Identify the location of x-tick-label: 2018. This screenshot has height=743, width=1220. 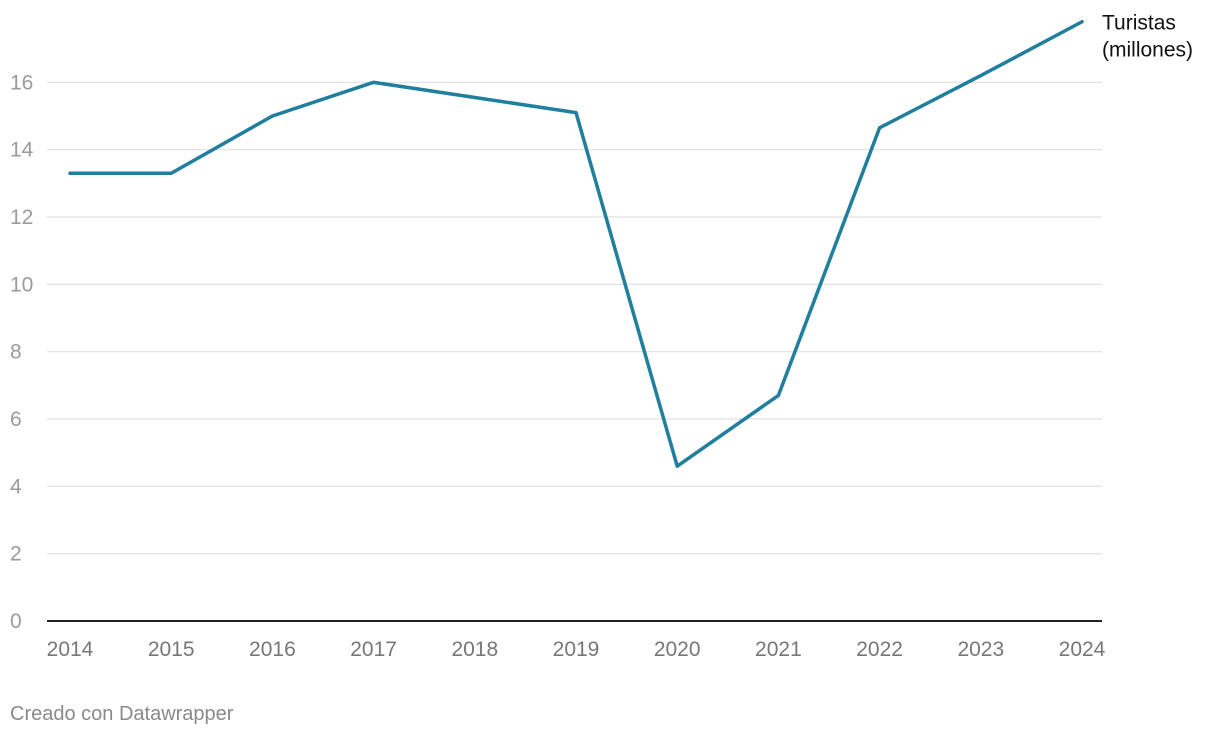
(474, 649).